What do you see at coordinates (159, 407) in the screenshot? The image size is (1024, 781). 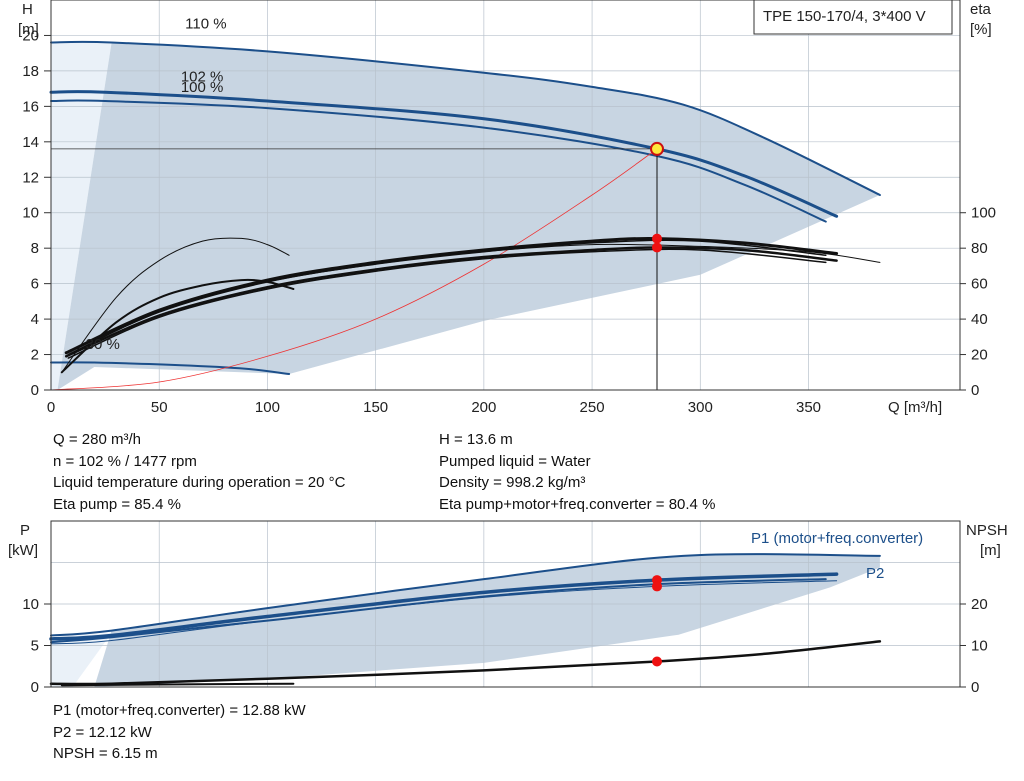 I see `x-tick-label: 50` at bounding box center [159, 407].